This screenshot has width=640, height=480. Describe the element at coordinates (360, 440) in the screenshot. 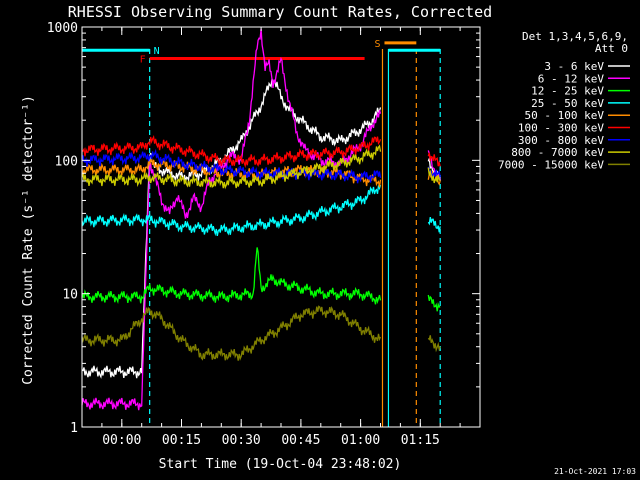

I see `x-tick-label-4: 01:00` at that location.